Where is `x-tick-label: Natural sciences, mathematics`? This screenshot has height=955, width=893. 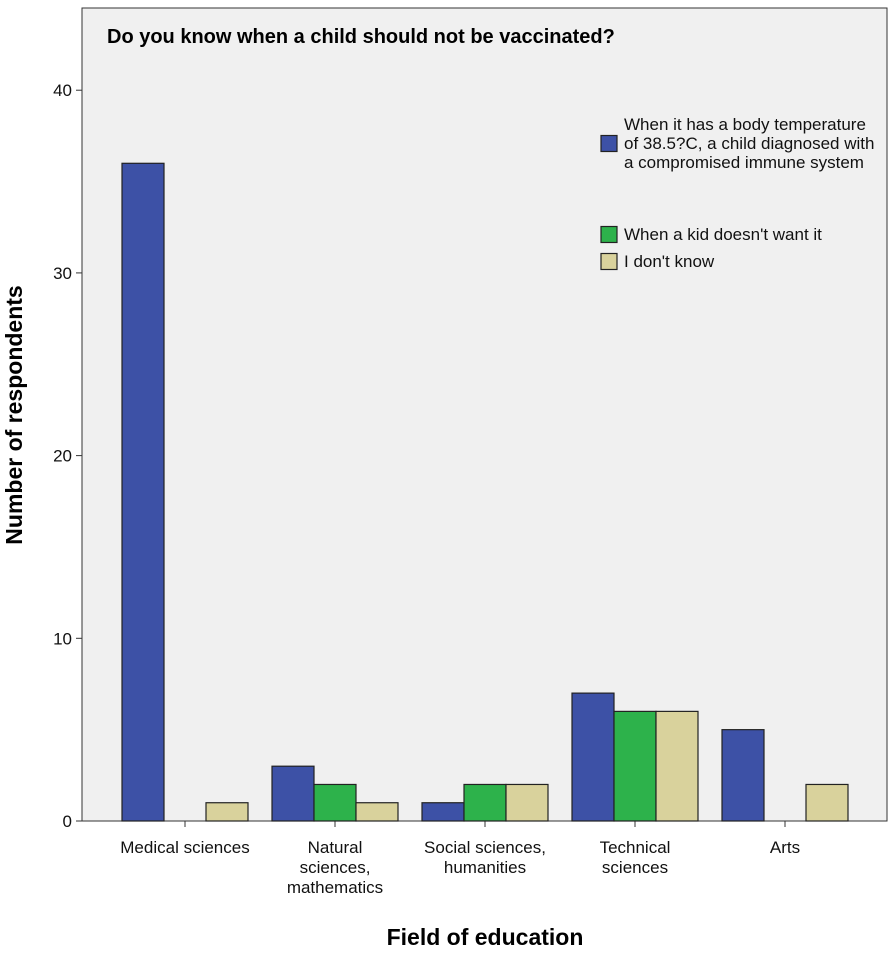
x-tick-label: Natural sciences, mathematics is located at coordinates (335, 867).